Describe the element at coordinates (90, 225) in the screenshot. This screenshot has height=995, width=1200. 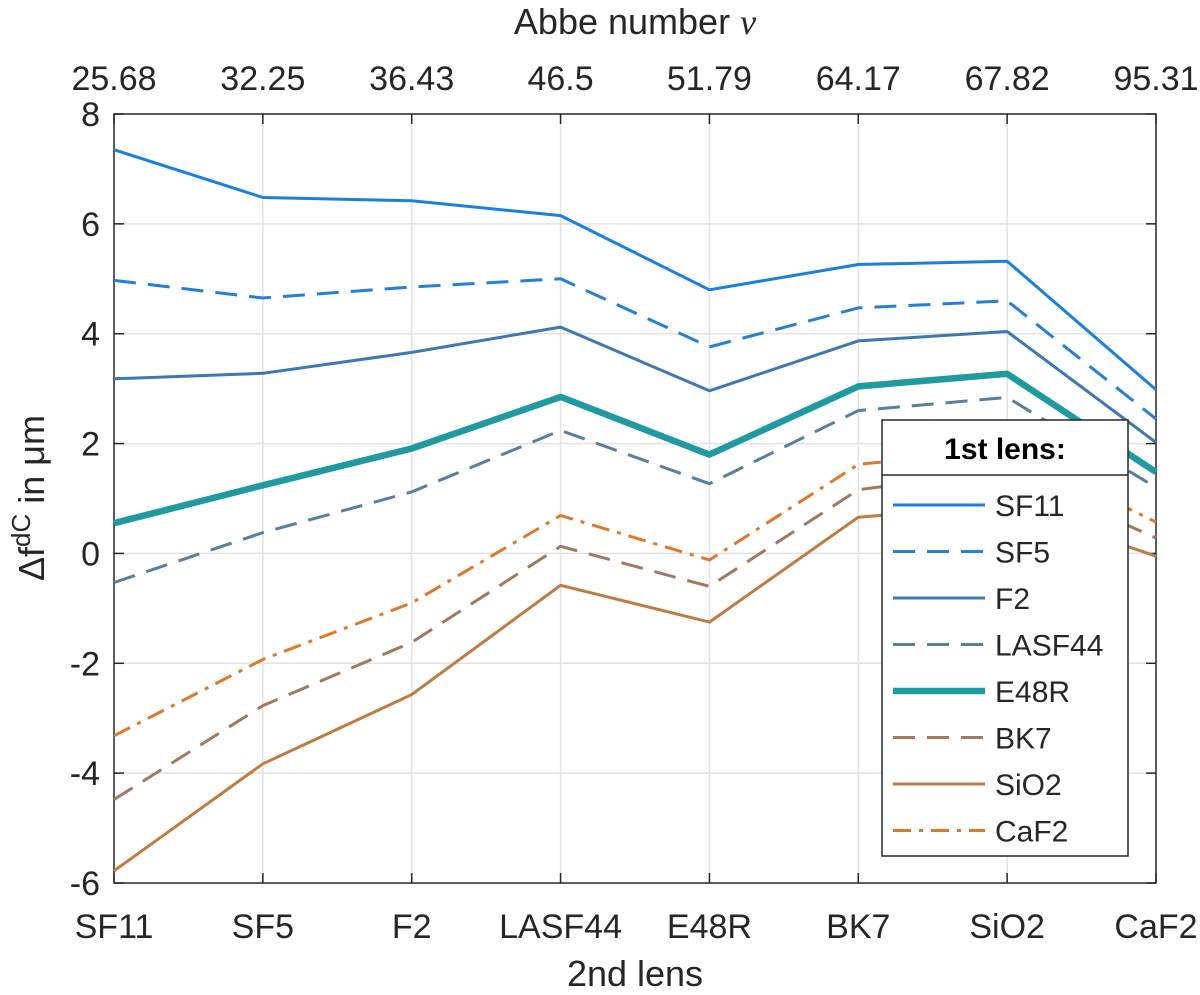
I see `y-tick-label: 6` at that location.